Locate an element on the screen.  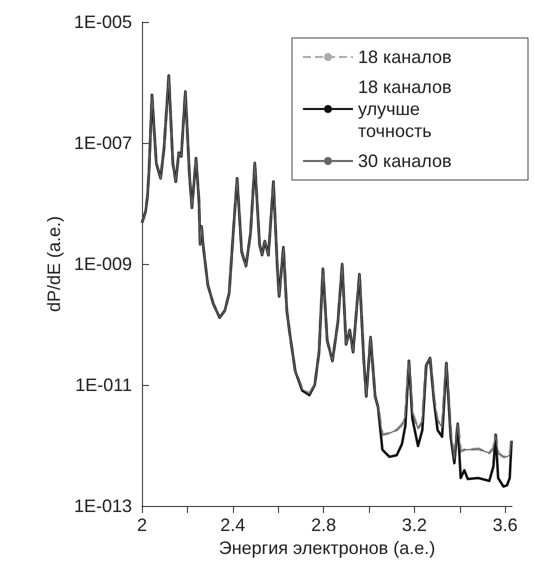
x-tick-label: 3.2 is located at coordinates (414, 525).